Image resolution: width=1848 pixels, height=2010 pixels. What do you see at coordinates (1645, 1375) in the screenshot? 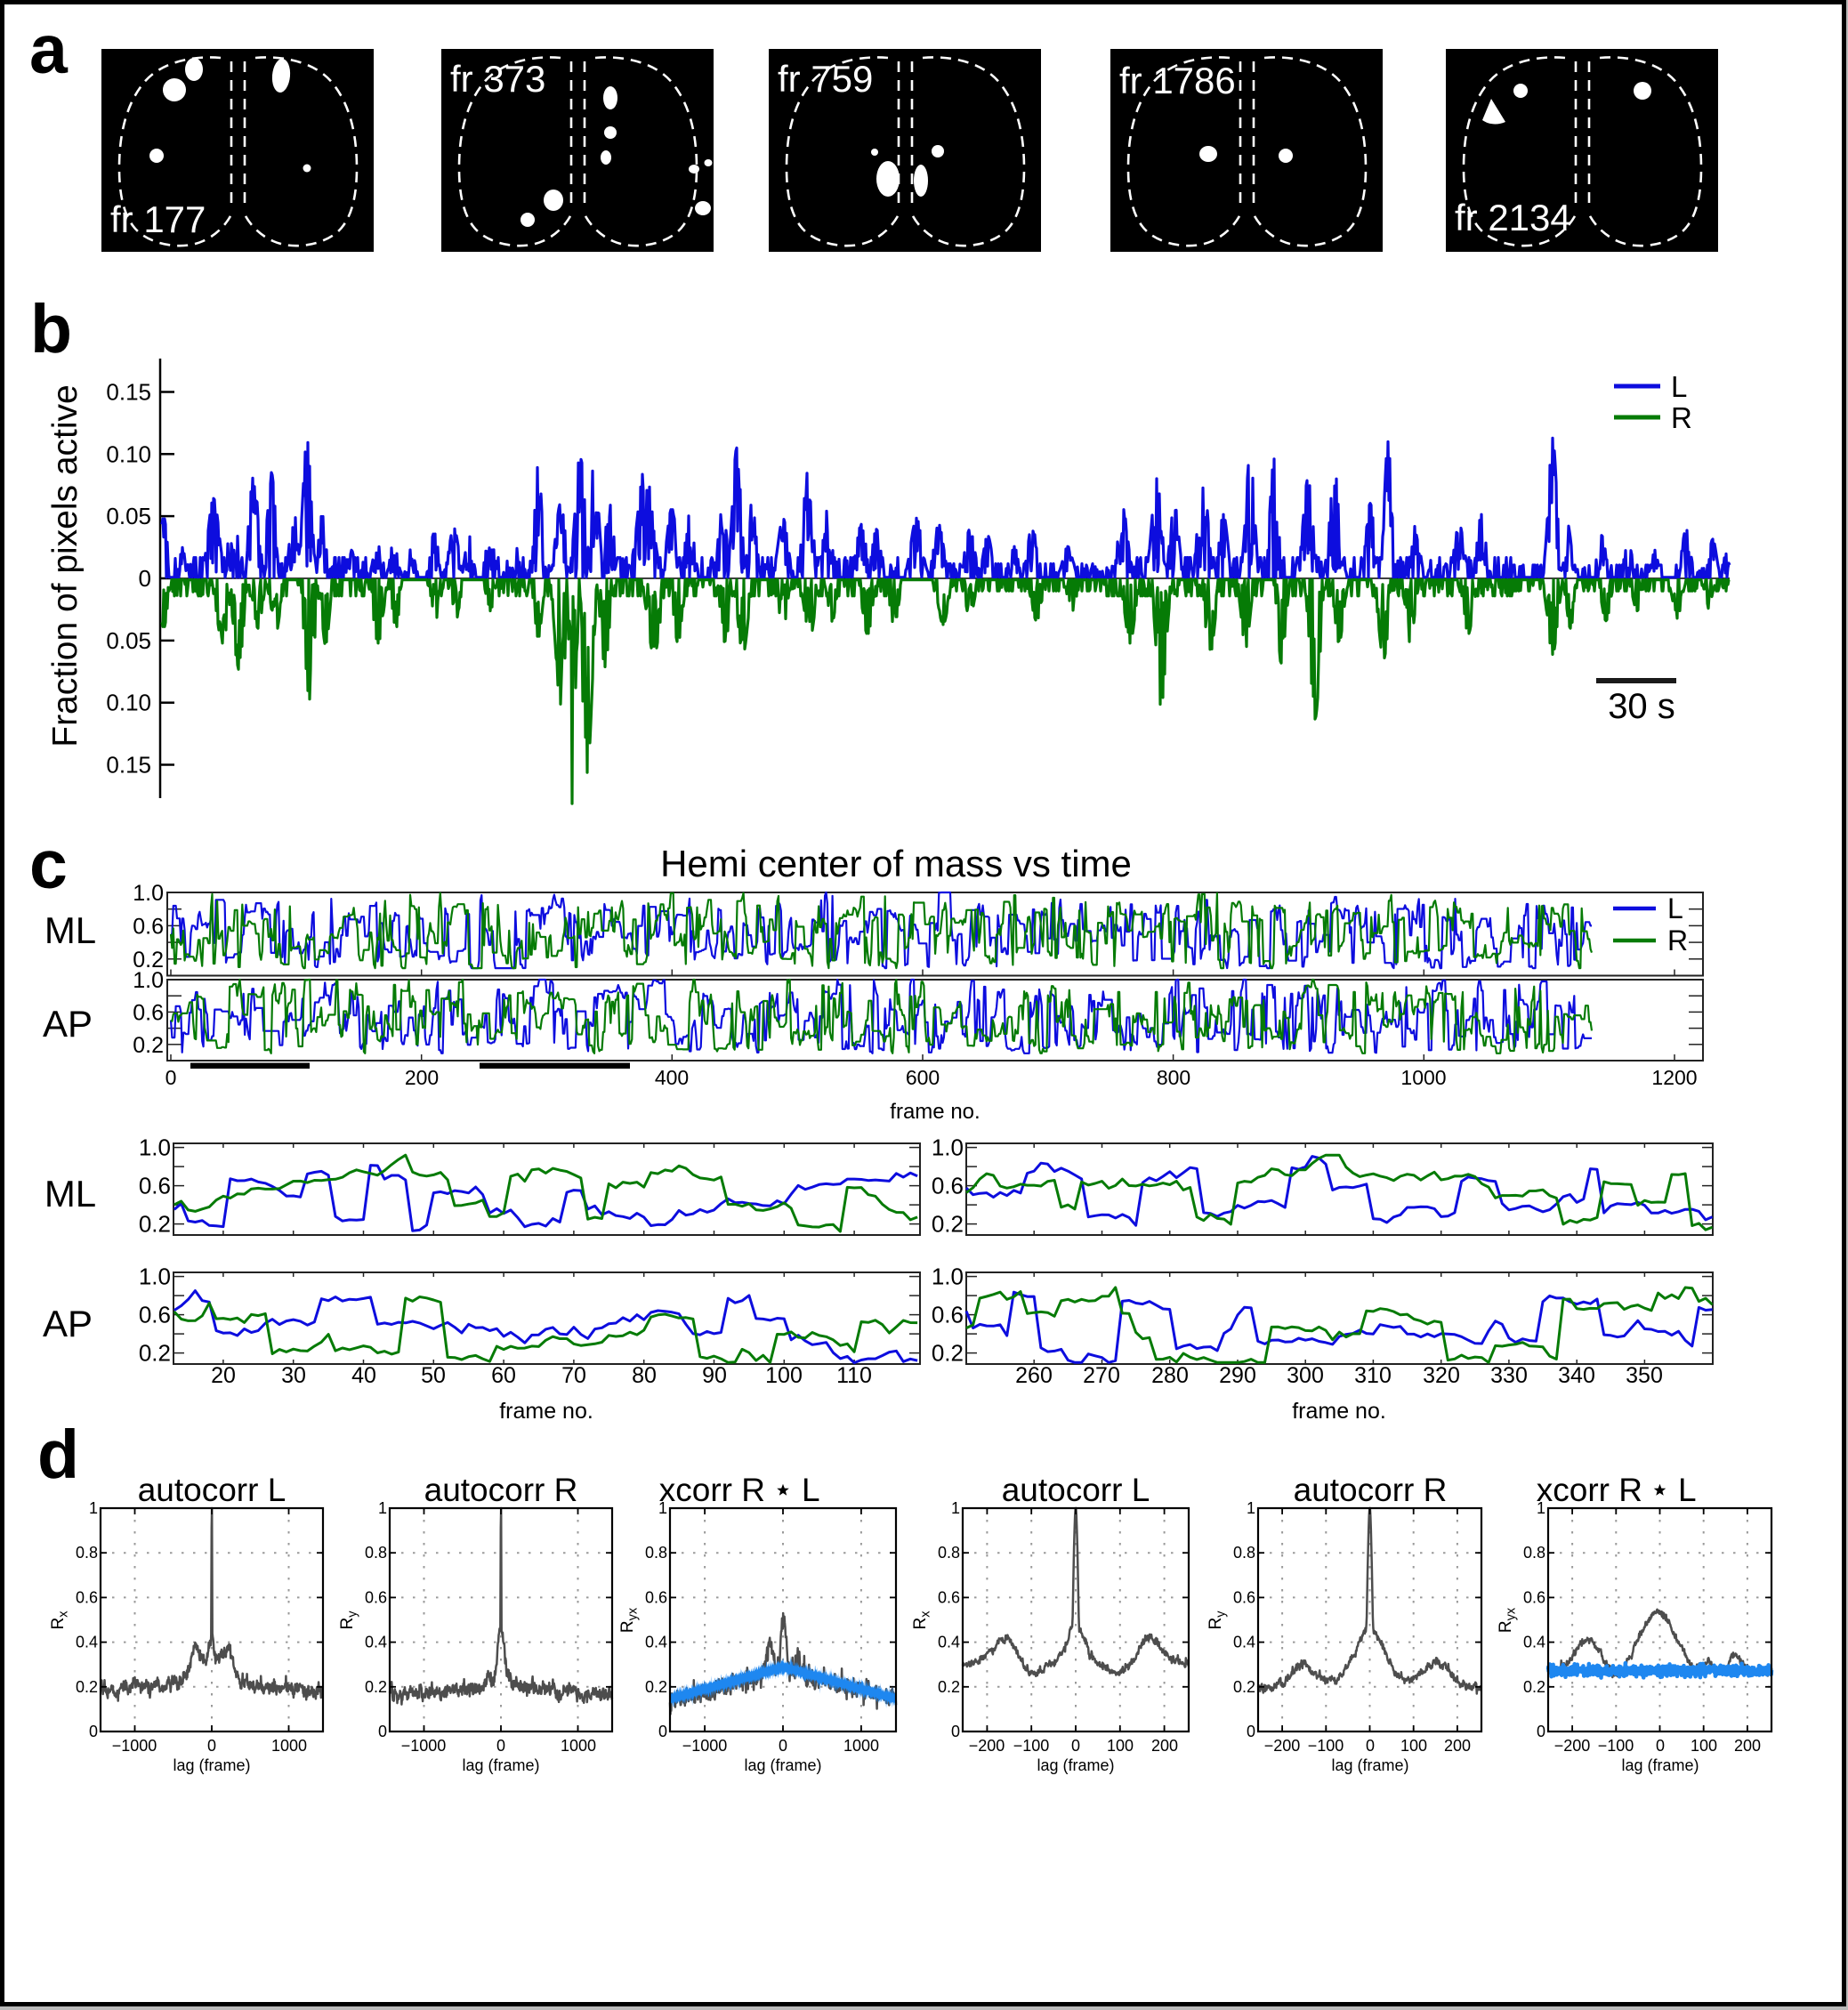
I see `svg-text: 350` at bounding box center [1645, 1375].